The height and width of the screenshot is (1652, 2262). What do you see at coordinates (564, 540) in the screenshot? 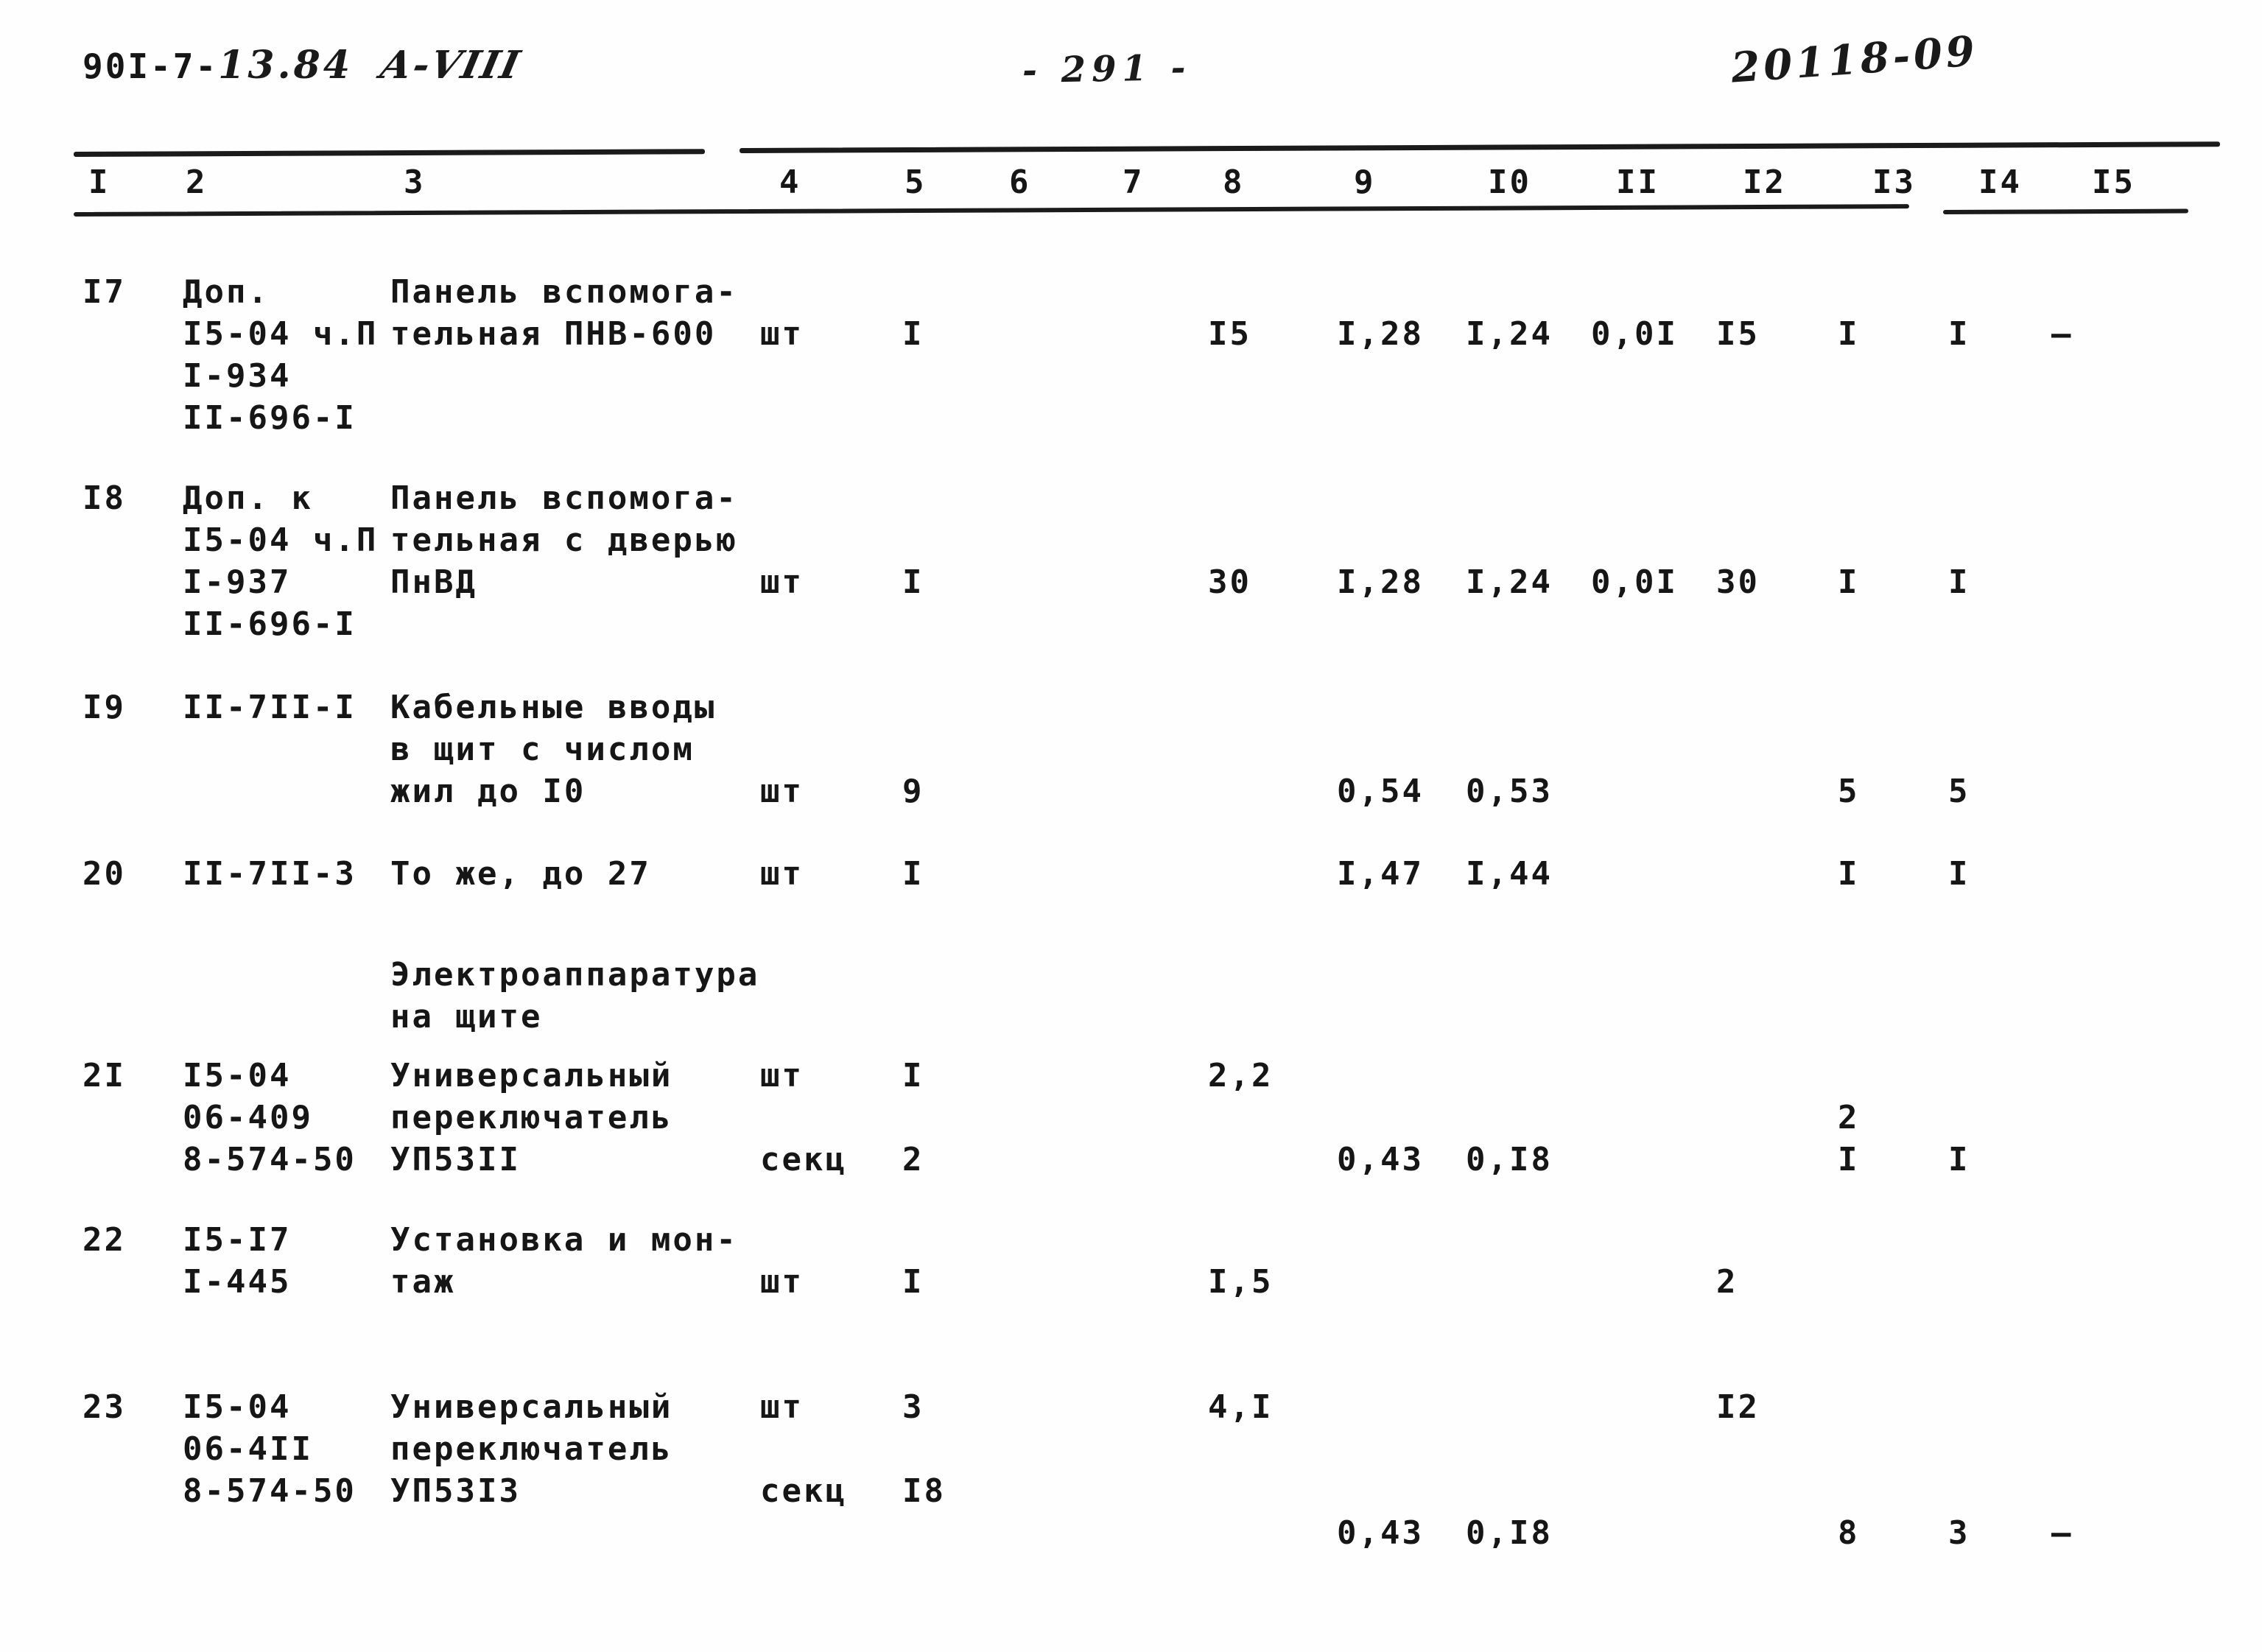
I see `cell-line: тельная с дверью` at bounding box center [564, 540].